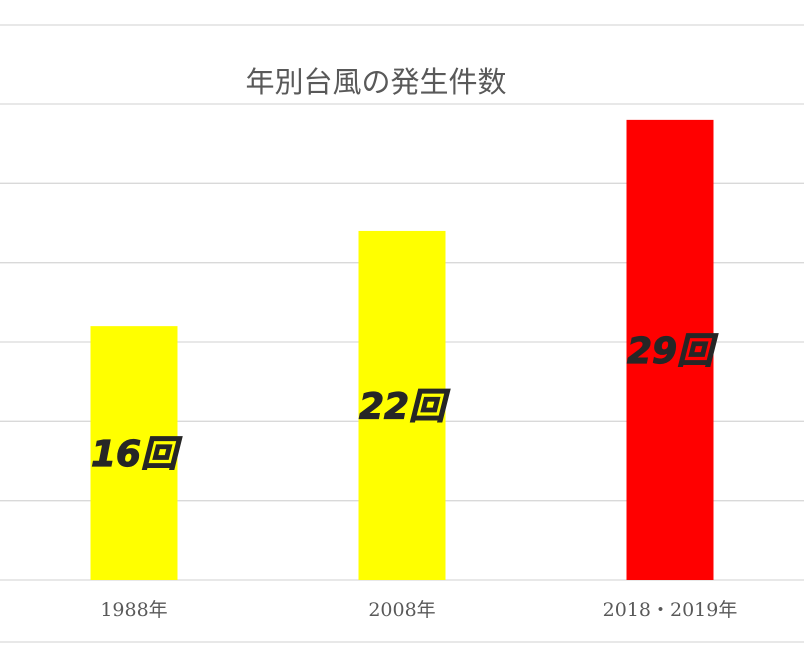 The width and height of the screenshot is (804, 662). I want to click on data-label: 16回, so click(136, 454).